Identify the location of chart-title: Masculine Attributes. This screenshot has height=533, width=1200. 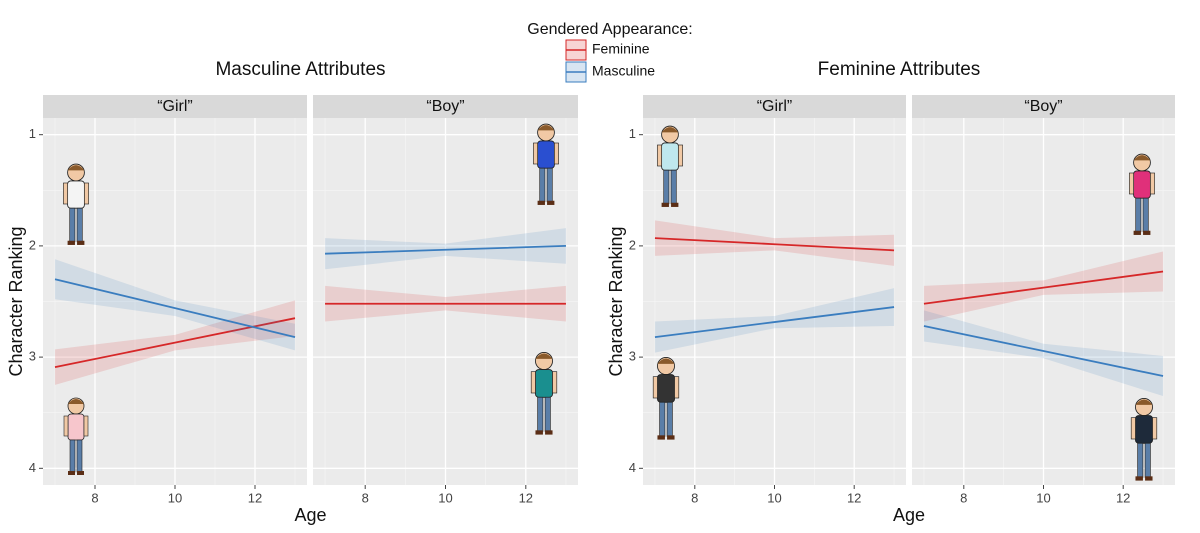
(300, 69).